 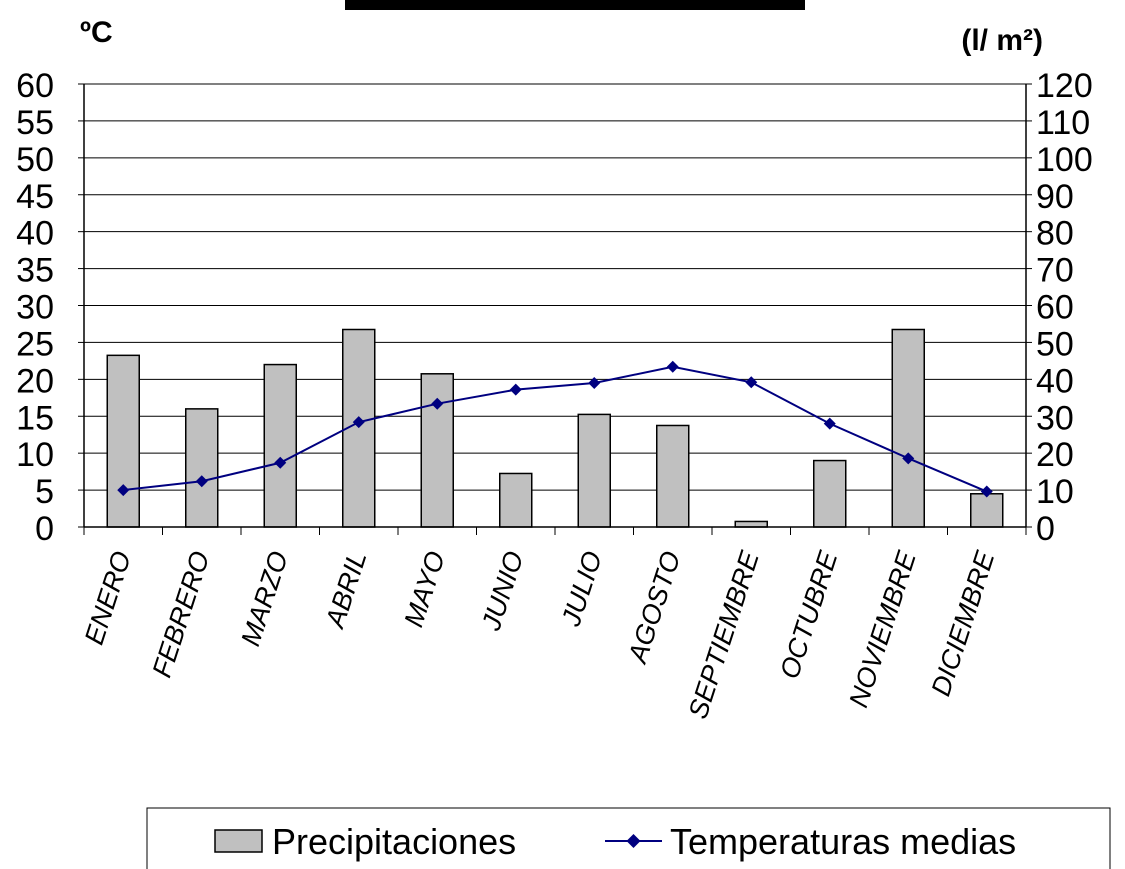 What do you see at coordinates (96, 32) in the screenshot?
I see `left-axis-unit-label: ºC` at bounding box center [96, 32].